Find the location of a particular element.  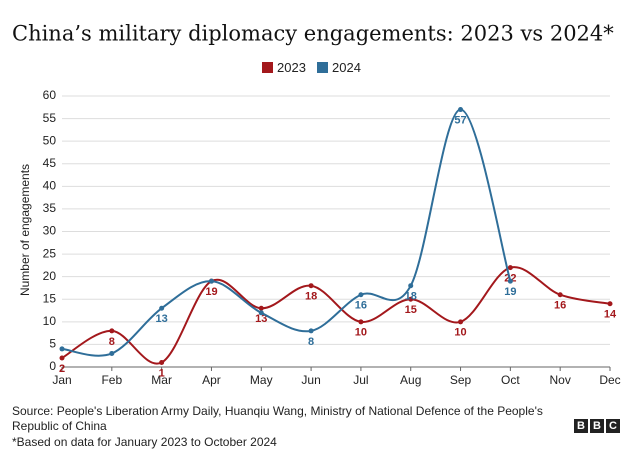

x-tick-label: Sep is located at coordinates (461, 380).